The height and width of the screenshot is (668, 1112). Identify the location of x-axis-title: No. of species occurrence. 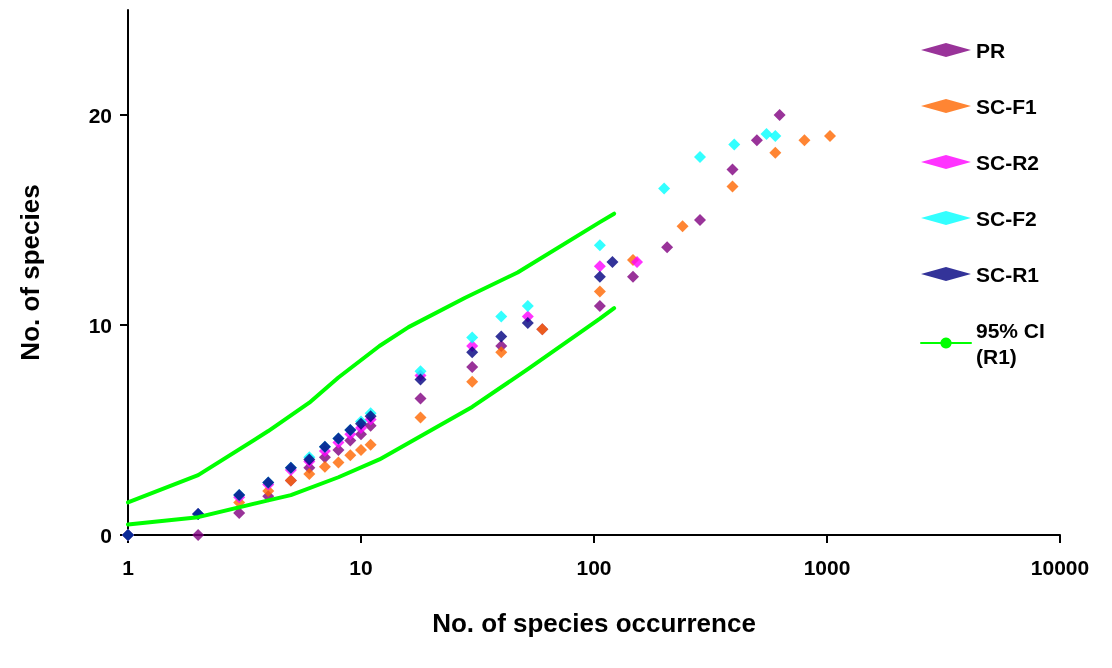
(594, 623).